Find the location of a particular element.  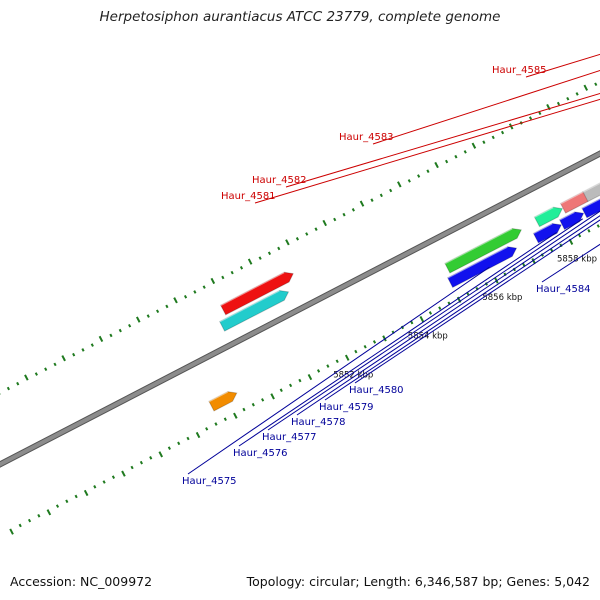

ruler-label: 5852 kbp is located at coordinates (353, 375).